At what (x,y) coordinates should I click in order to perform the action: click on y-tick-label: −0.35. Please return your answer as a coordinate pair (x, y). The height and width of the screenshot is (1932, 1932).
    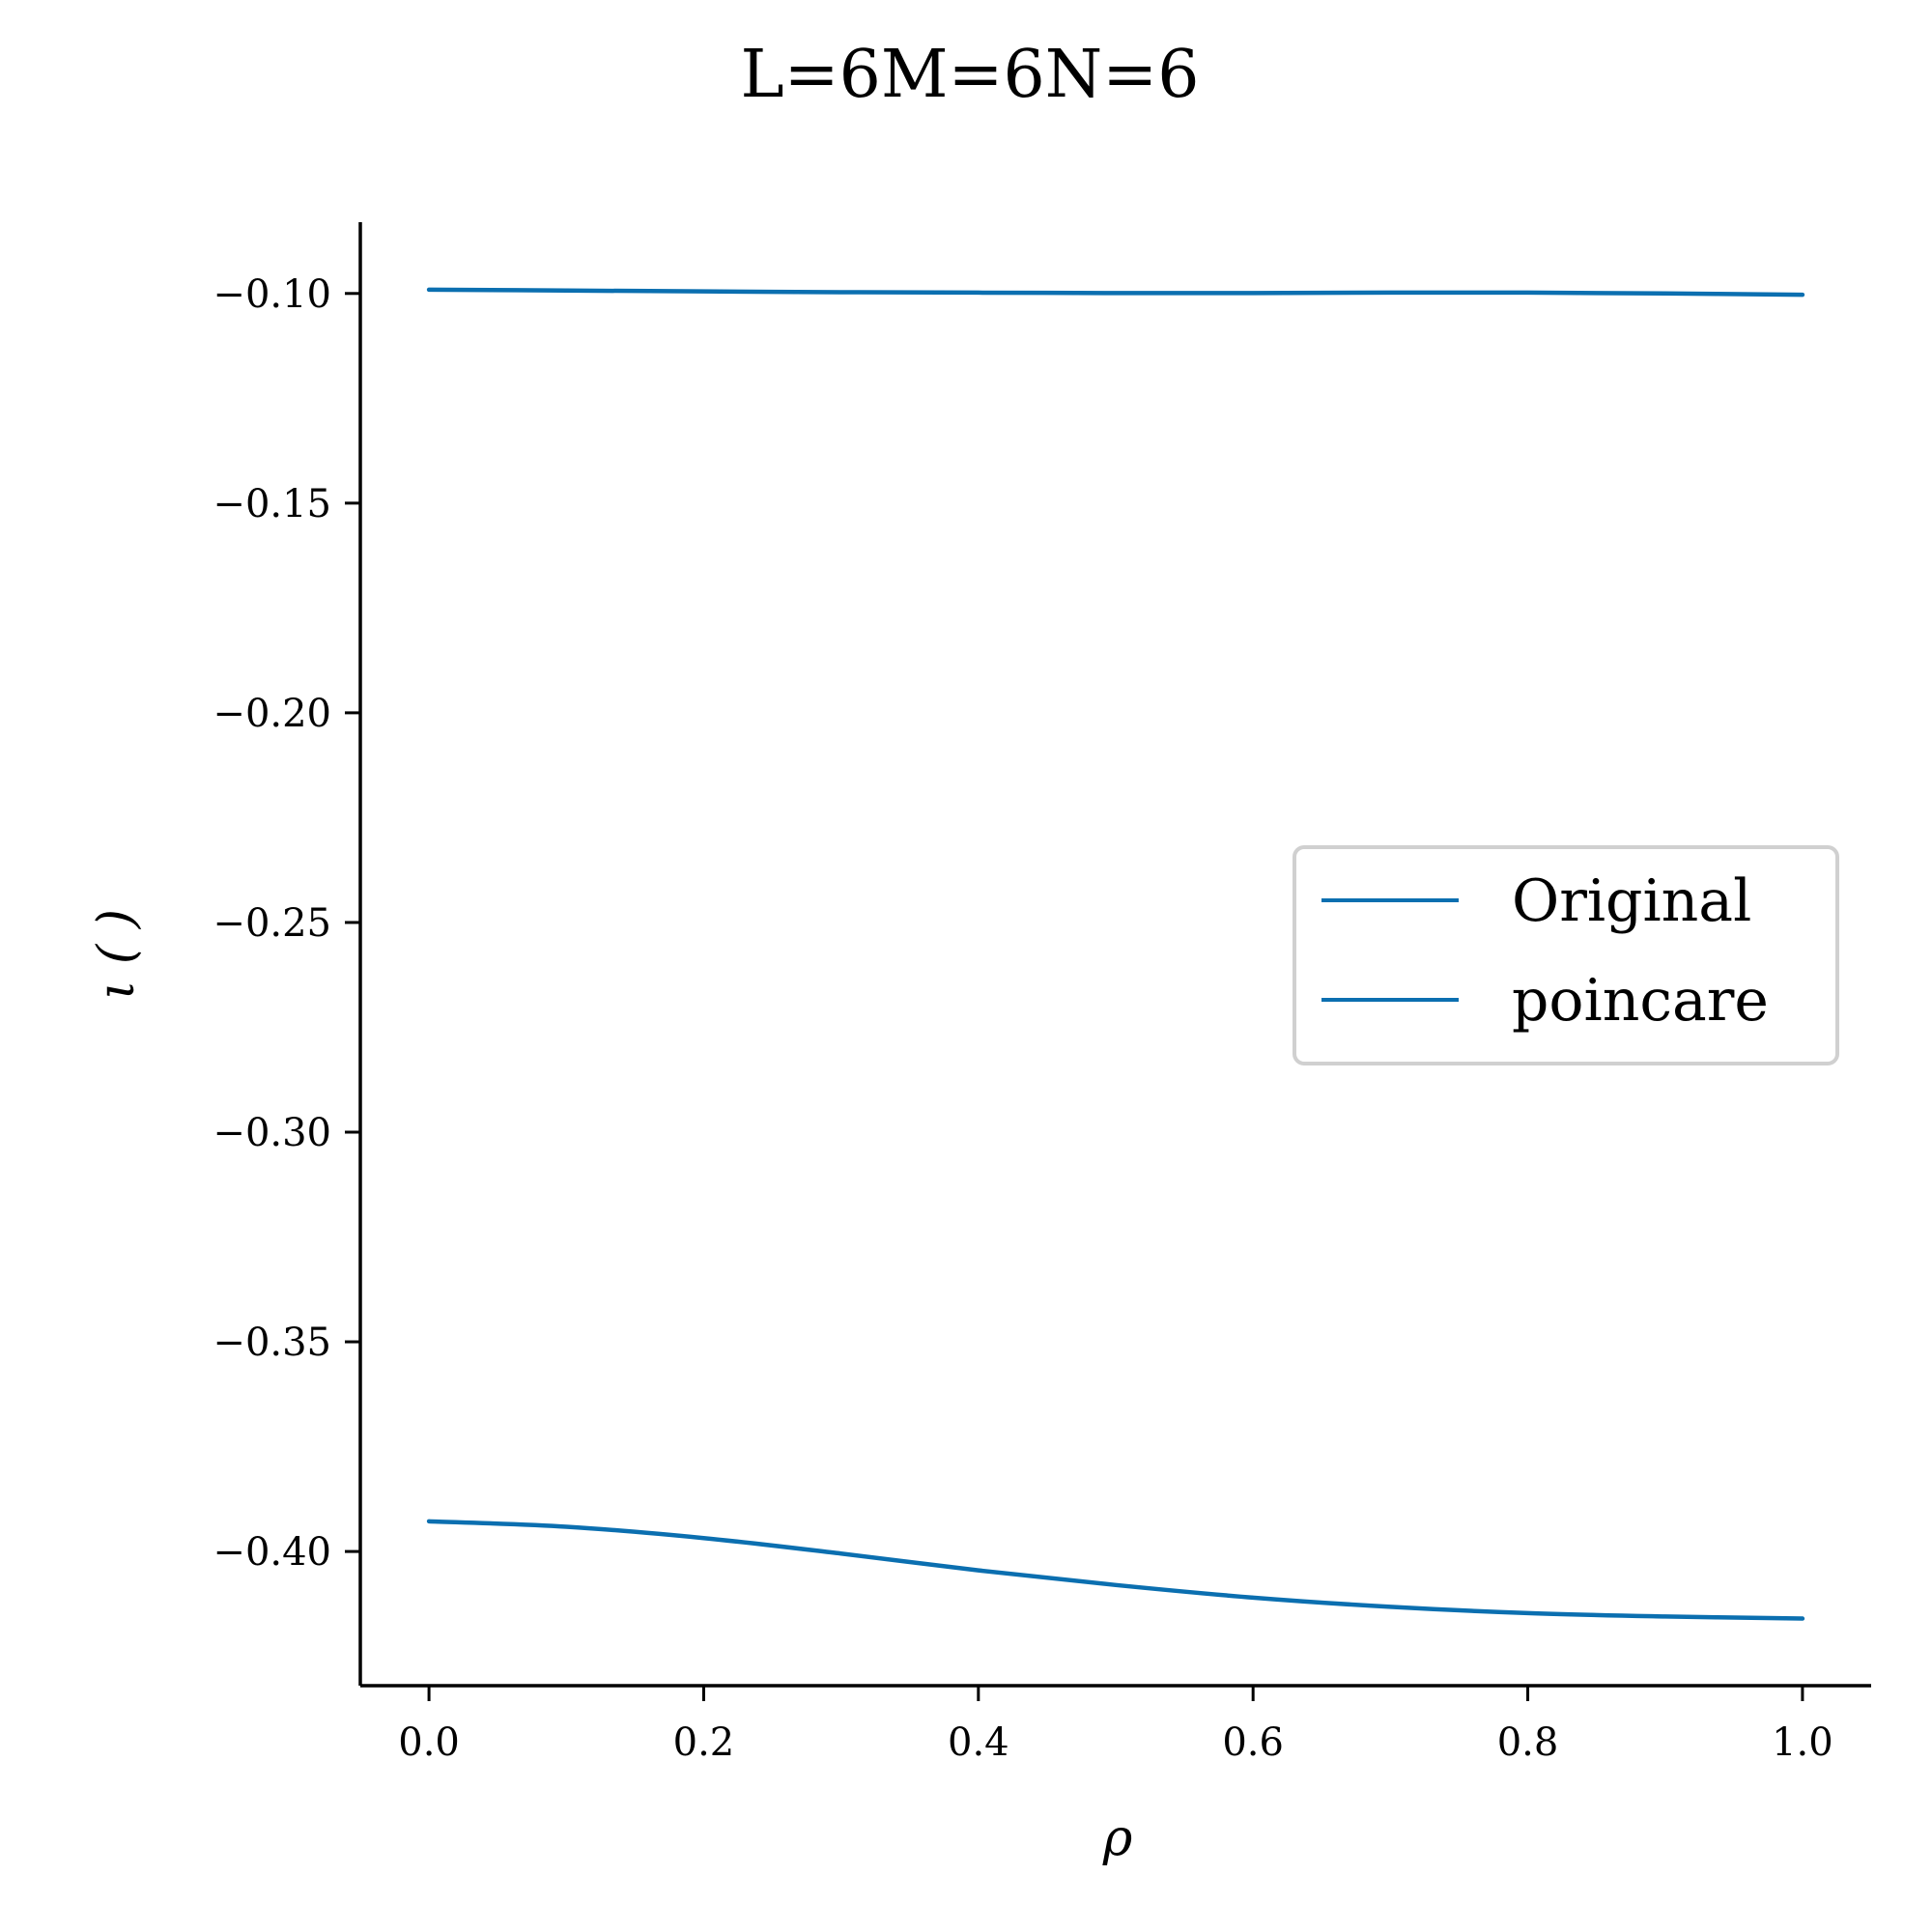
    Looking at the image, I should click on (272, 1343).